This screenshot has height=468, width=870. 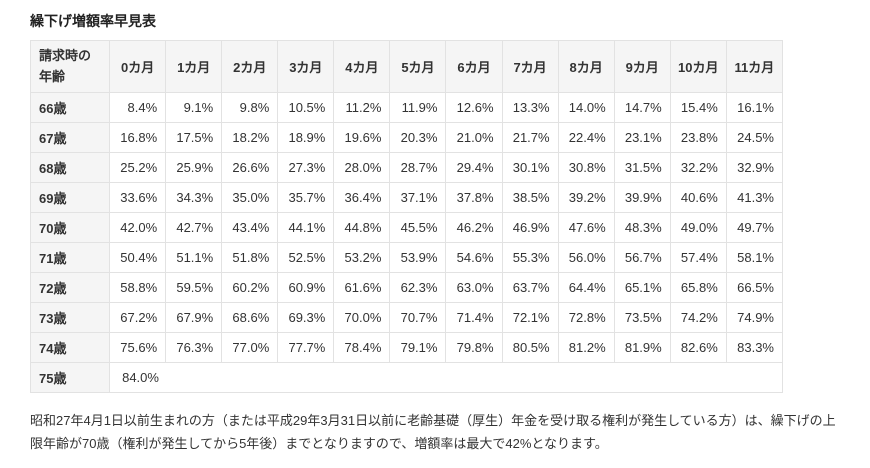 I want to click on rate-cell: 60.9%, so click(x=306, y=287).